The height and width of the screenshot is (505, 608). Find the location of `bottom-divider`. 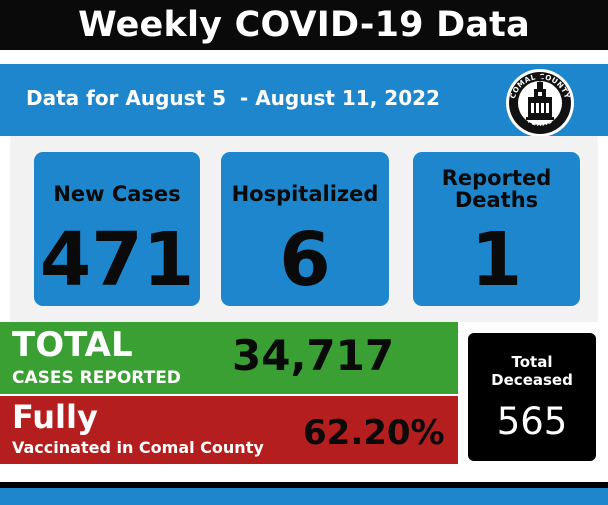

bottom-divider is located at coordinates (304, 485).